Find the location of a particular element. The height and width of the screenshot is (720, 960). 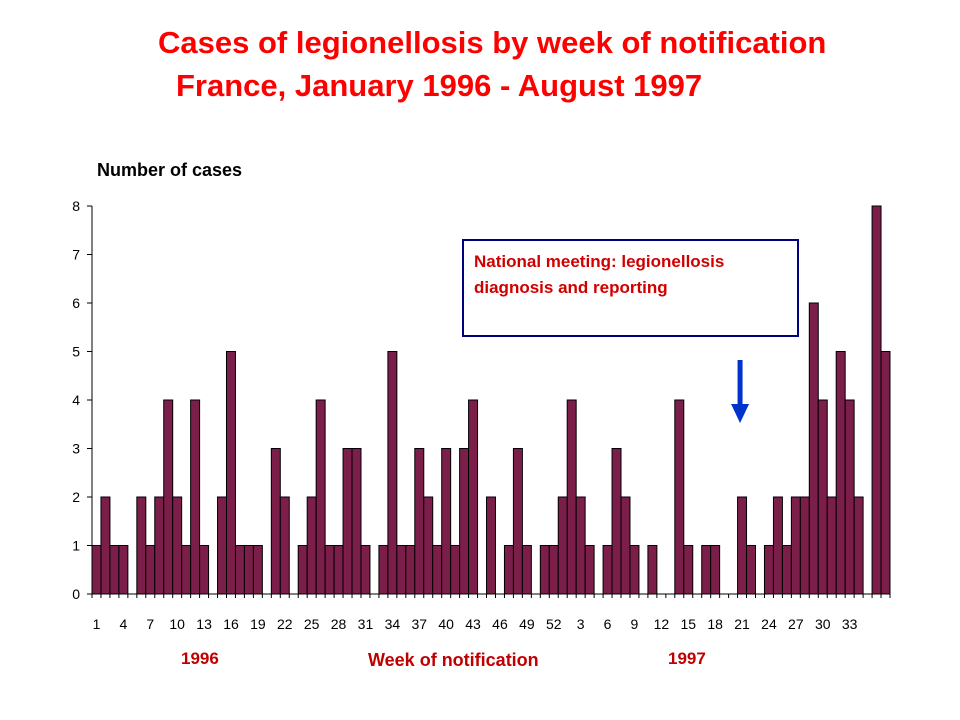

x-tick-label: 30 is located at coordinates (823, 624).